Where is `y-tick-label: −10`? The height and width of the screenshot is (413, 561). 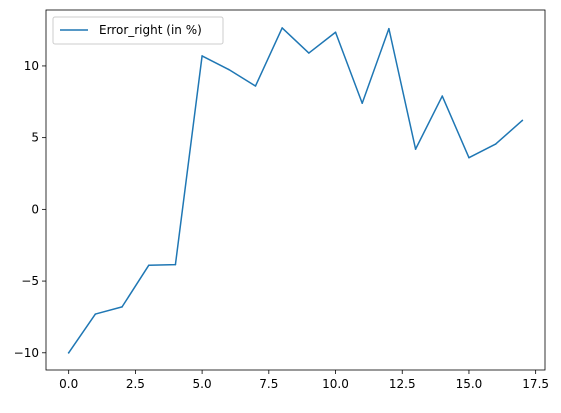 y-tick-label: −10 is located at coordinates (26, 353).